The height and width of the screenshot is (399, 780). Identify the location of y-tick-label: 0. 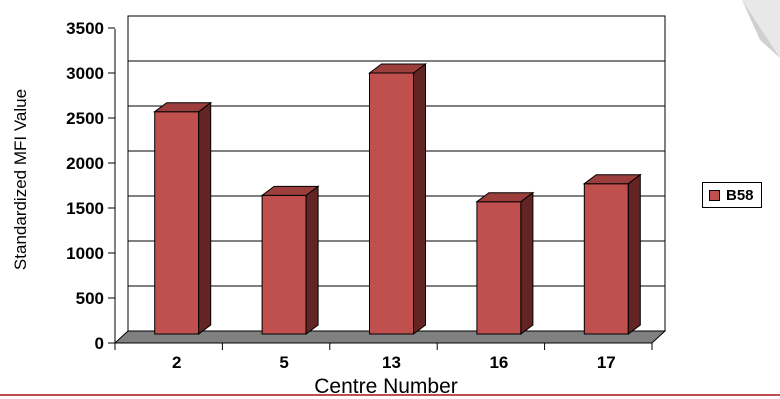
(99, 343).